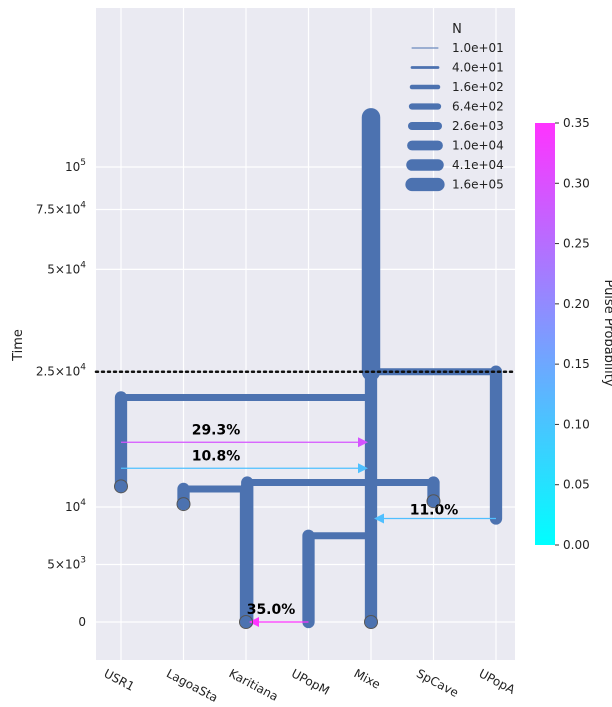 The height and width of the screenshot is (707, 612). Describe the element at coordinates (576, 244) in the screenshot. I see `colorbar-tick-label: 0.25` at that location.